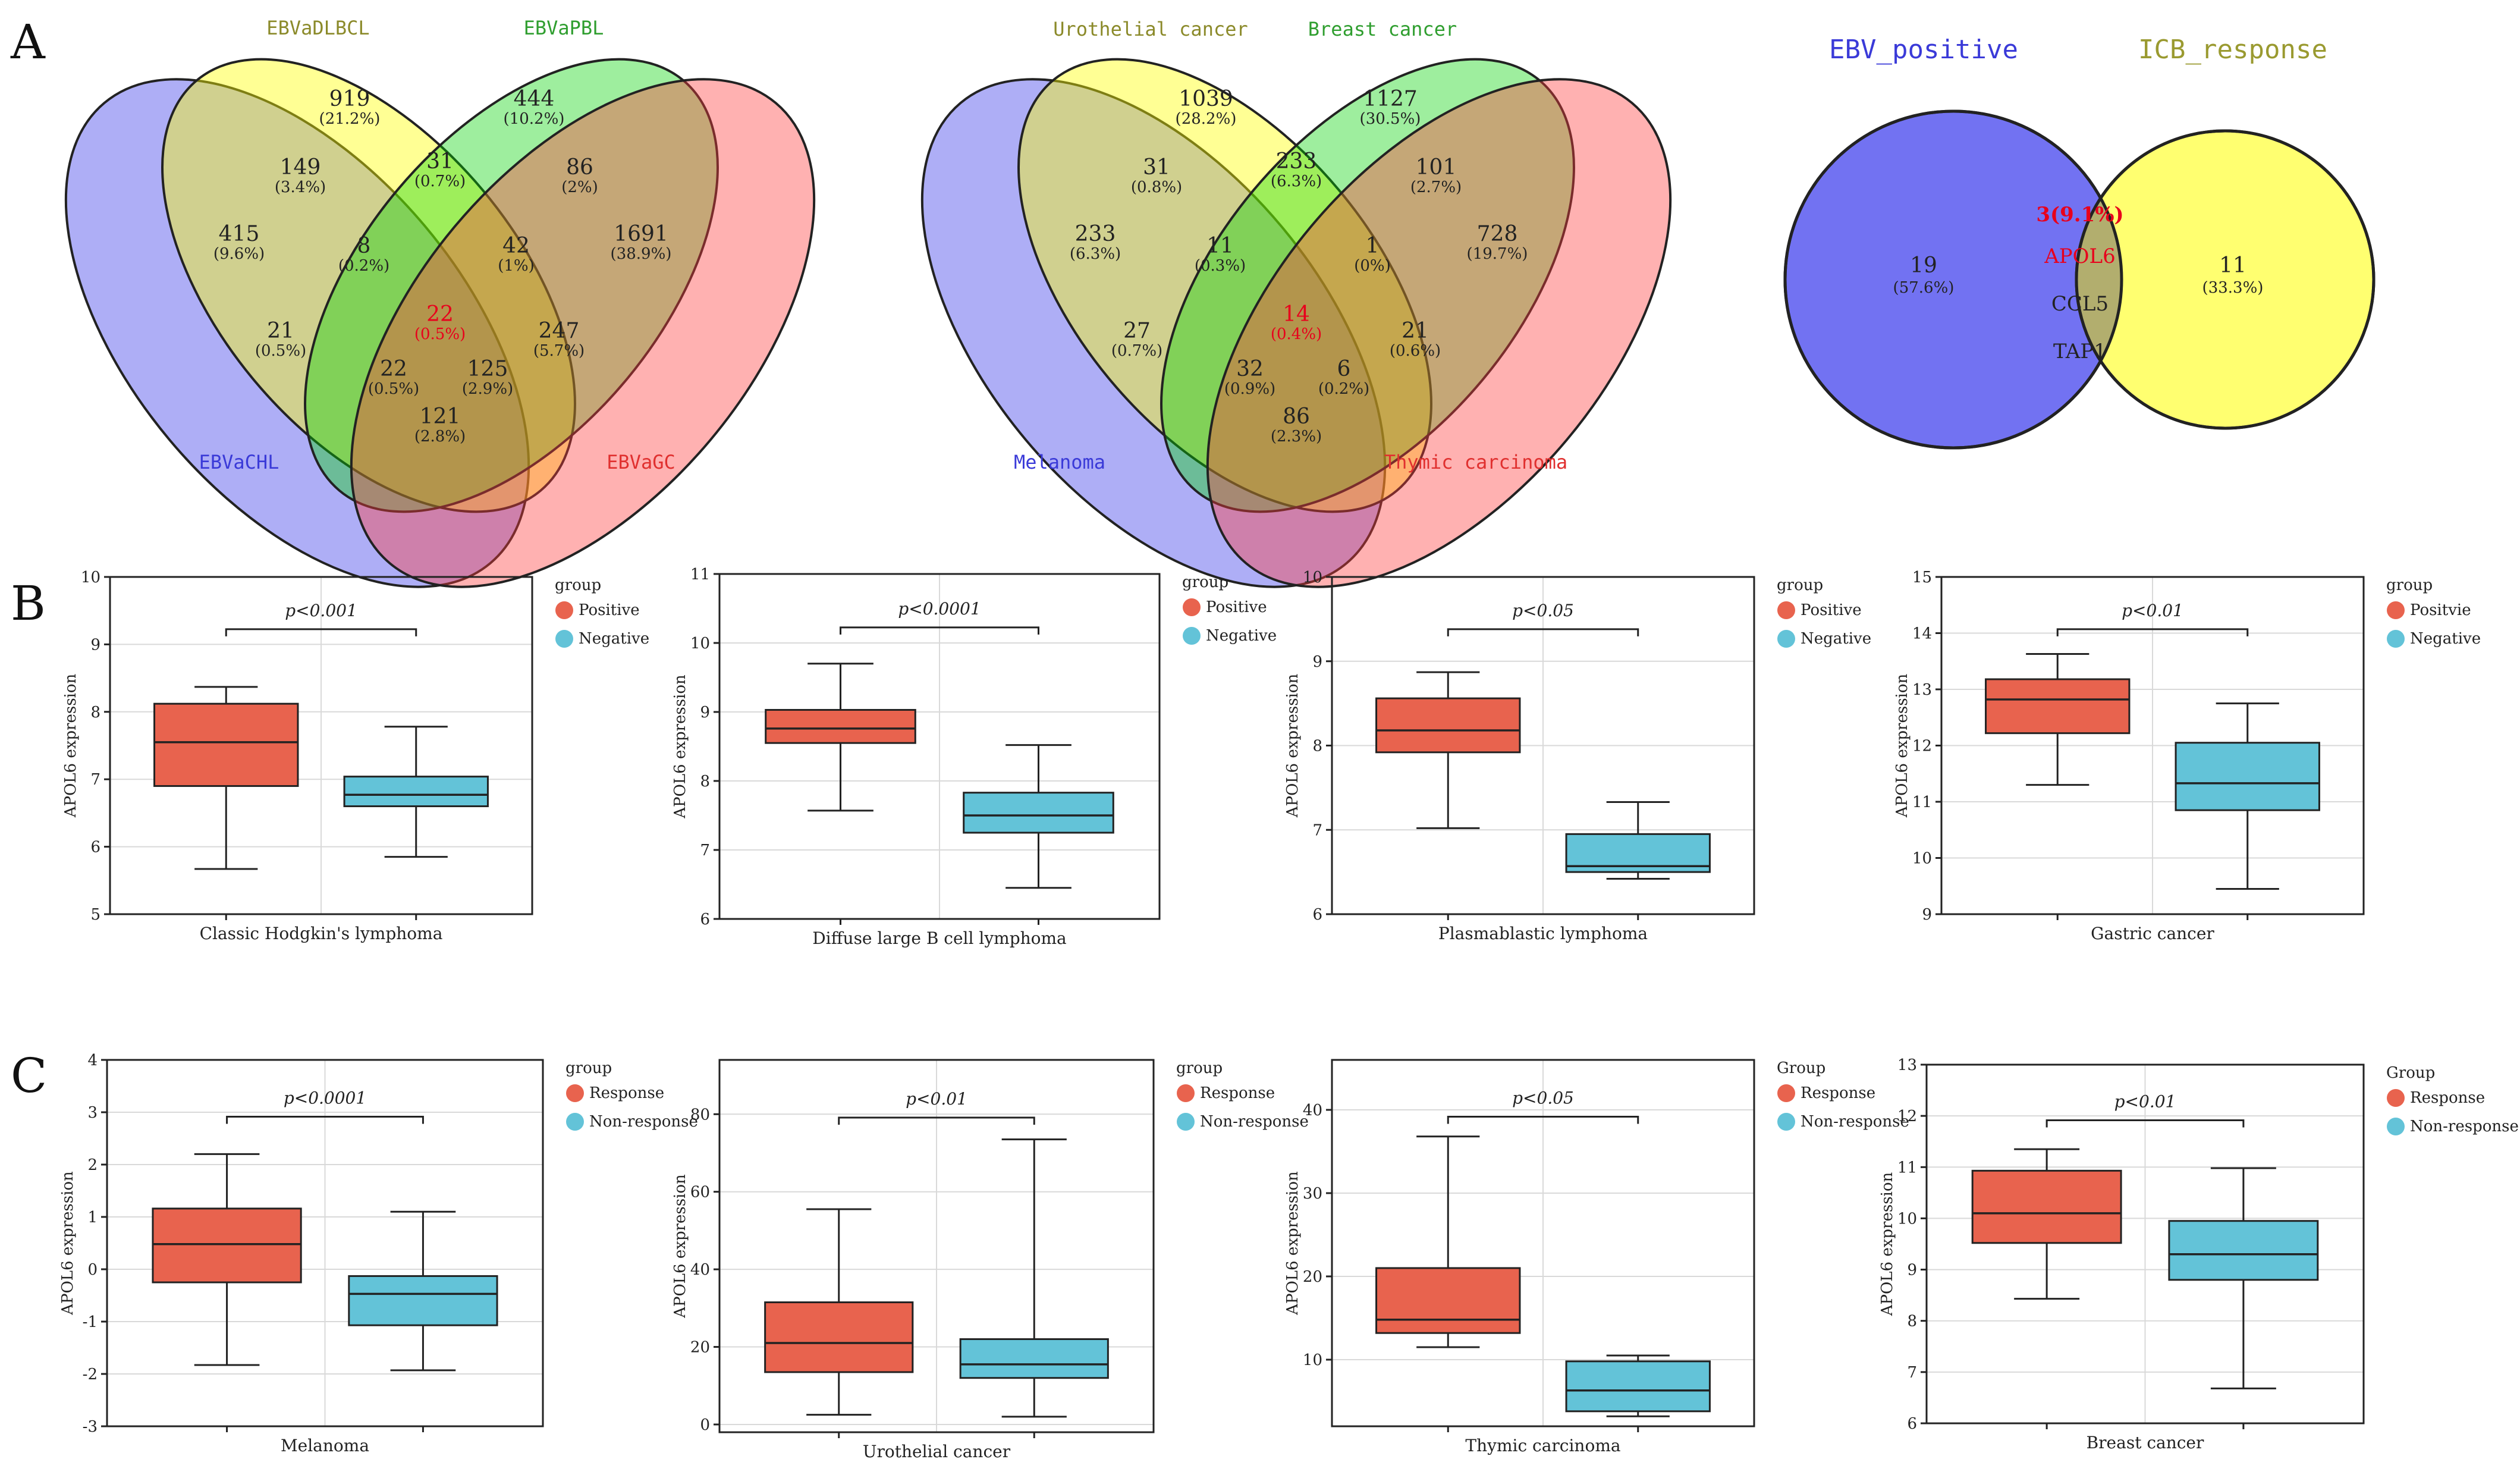 The width and height of the screenshot is (2520, 1481). What do you see at coordinates (1296, 334) in the screenshot?
I see `venn-icb-cell-pct: (0.4%)` at bounding box center [1296, 334].